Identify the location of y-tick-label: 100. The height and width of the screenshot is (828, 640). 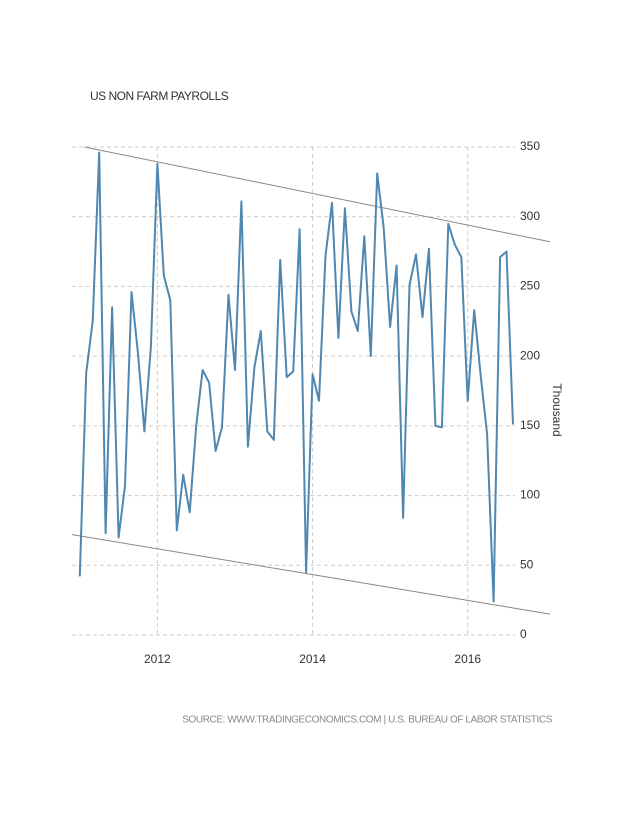
(530, 495).